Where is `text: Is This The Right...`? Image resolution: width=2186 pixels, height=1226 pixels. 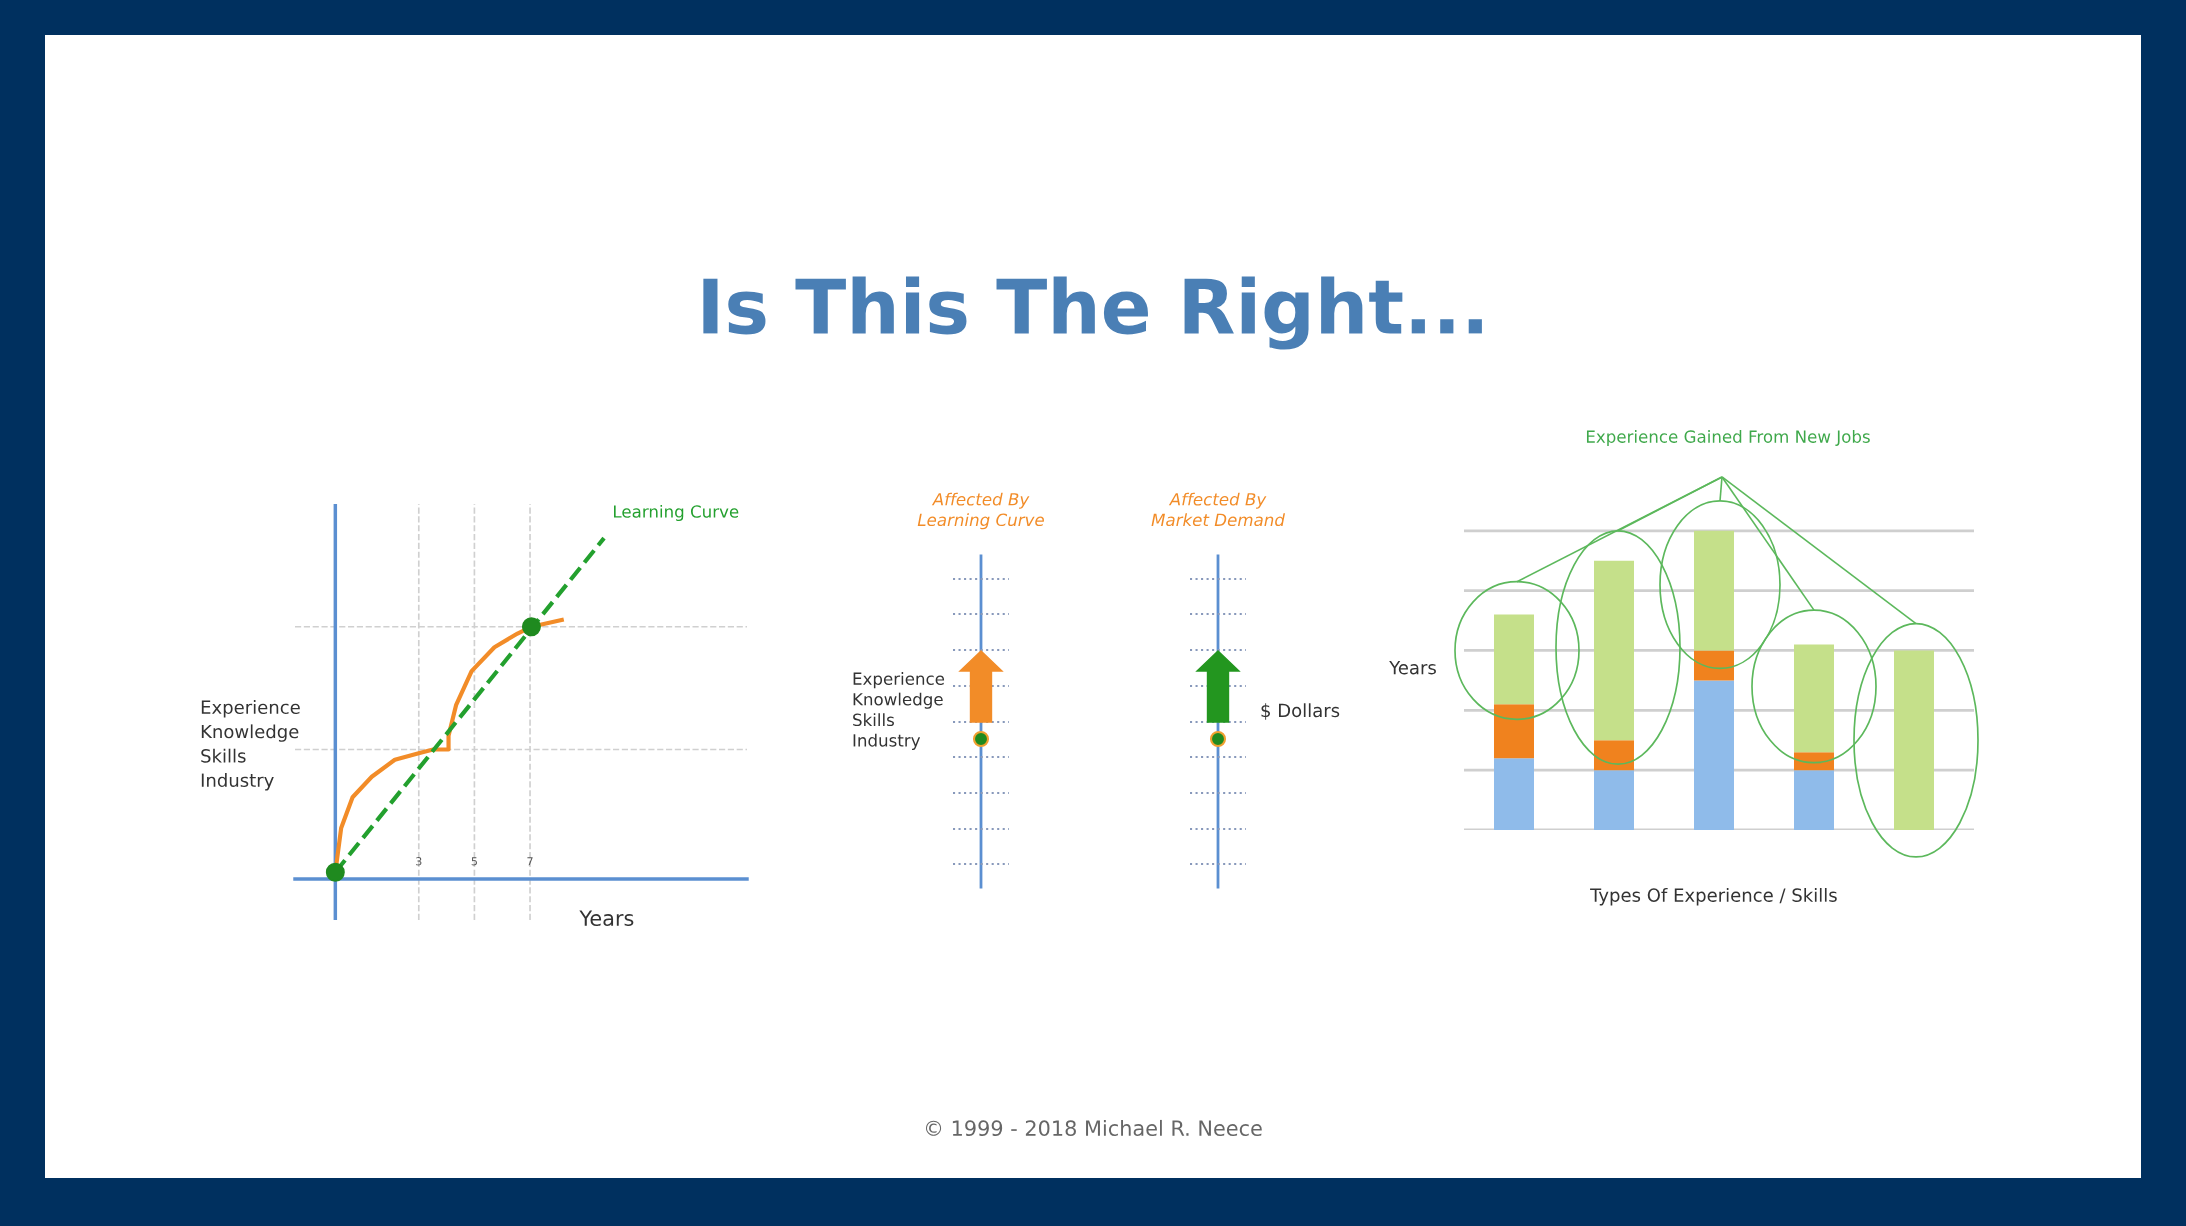
text: Is This The Right... is located at coordinates (1092, 313).